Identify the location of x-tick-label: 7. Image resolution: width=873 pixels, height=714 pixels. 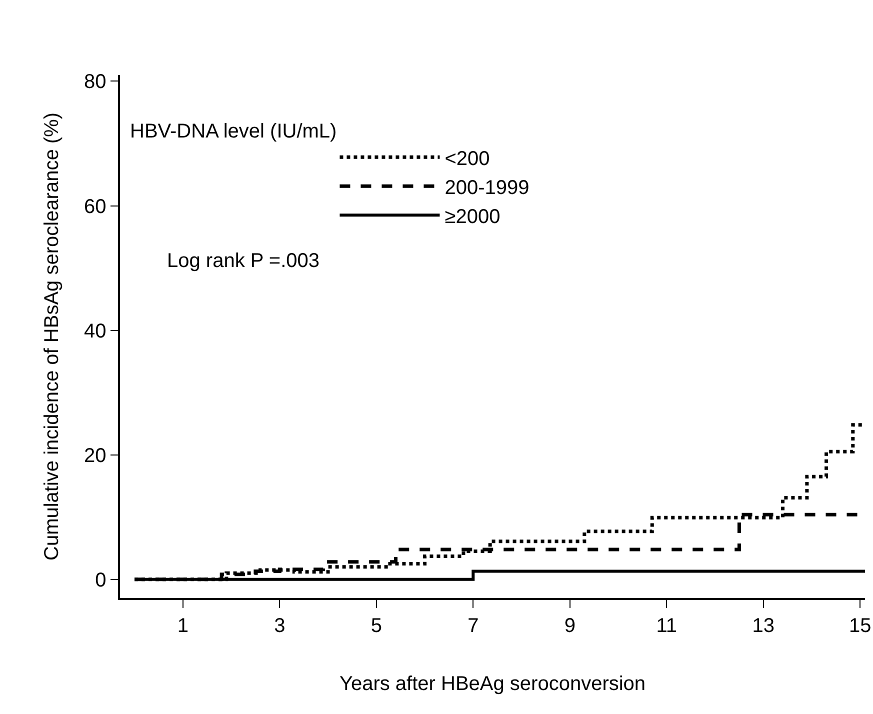
(473, 625).